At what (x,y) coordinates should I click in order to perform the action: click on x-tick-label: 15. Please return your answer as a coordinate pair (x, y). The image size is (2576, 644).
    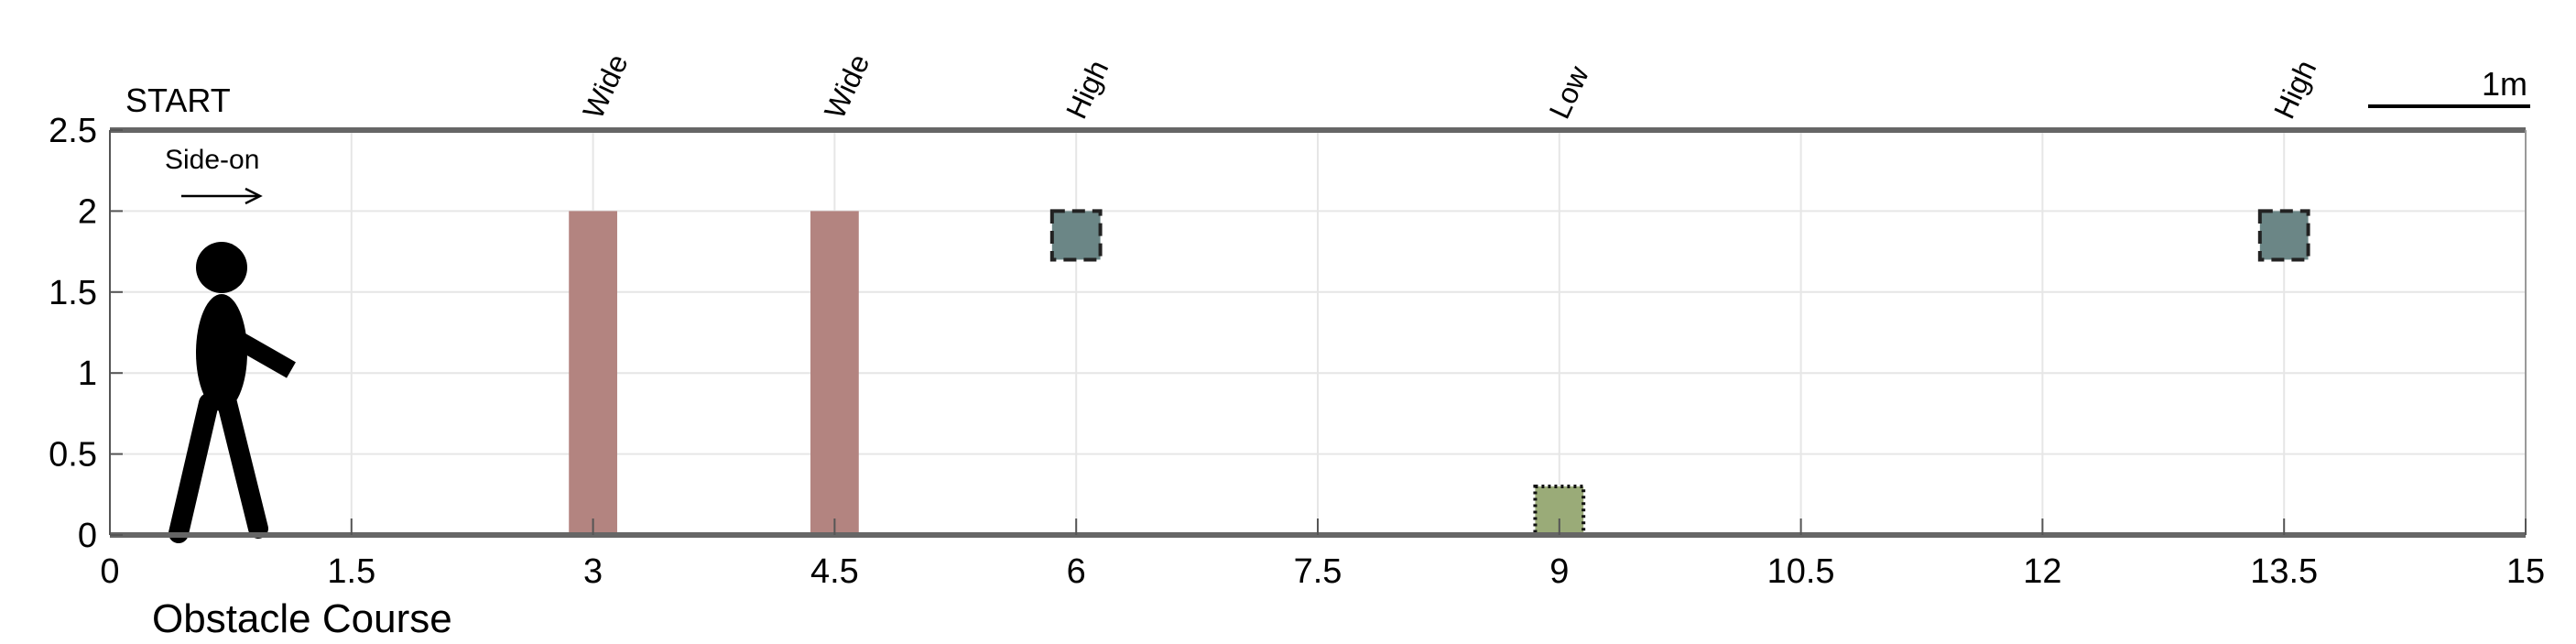
    Looking at the image, I should click on (2525, 572).